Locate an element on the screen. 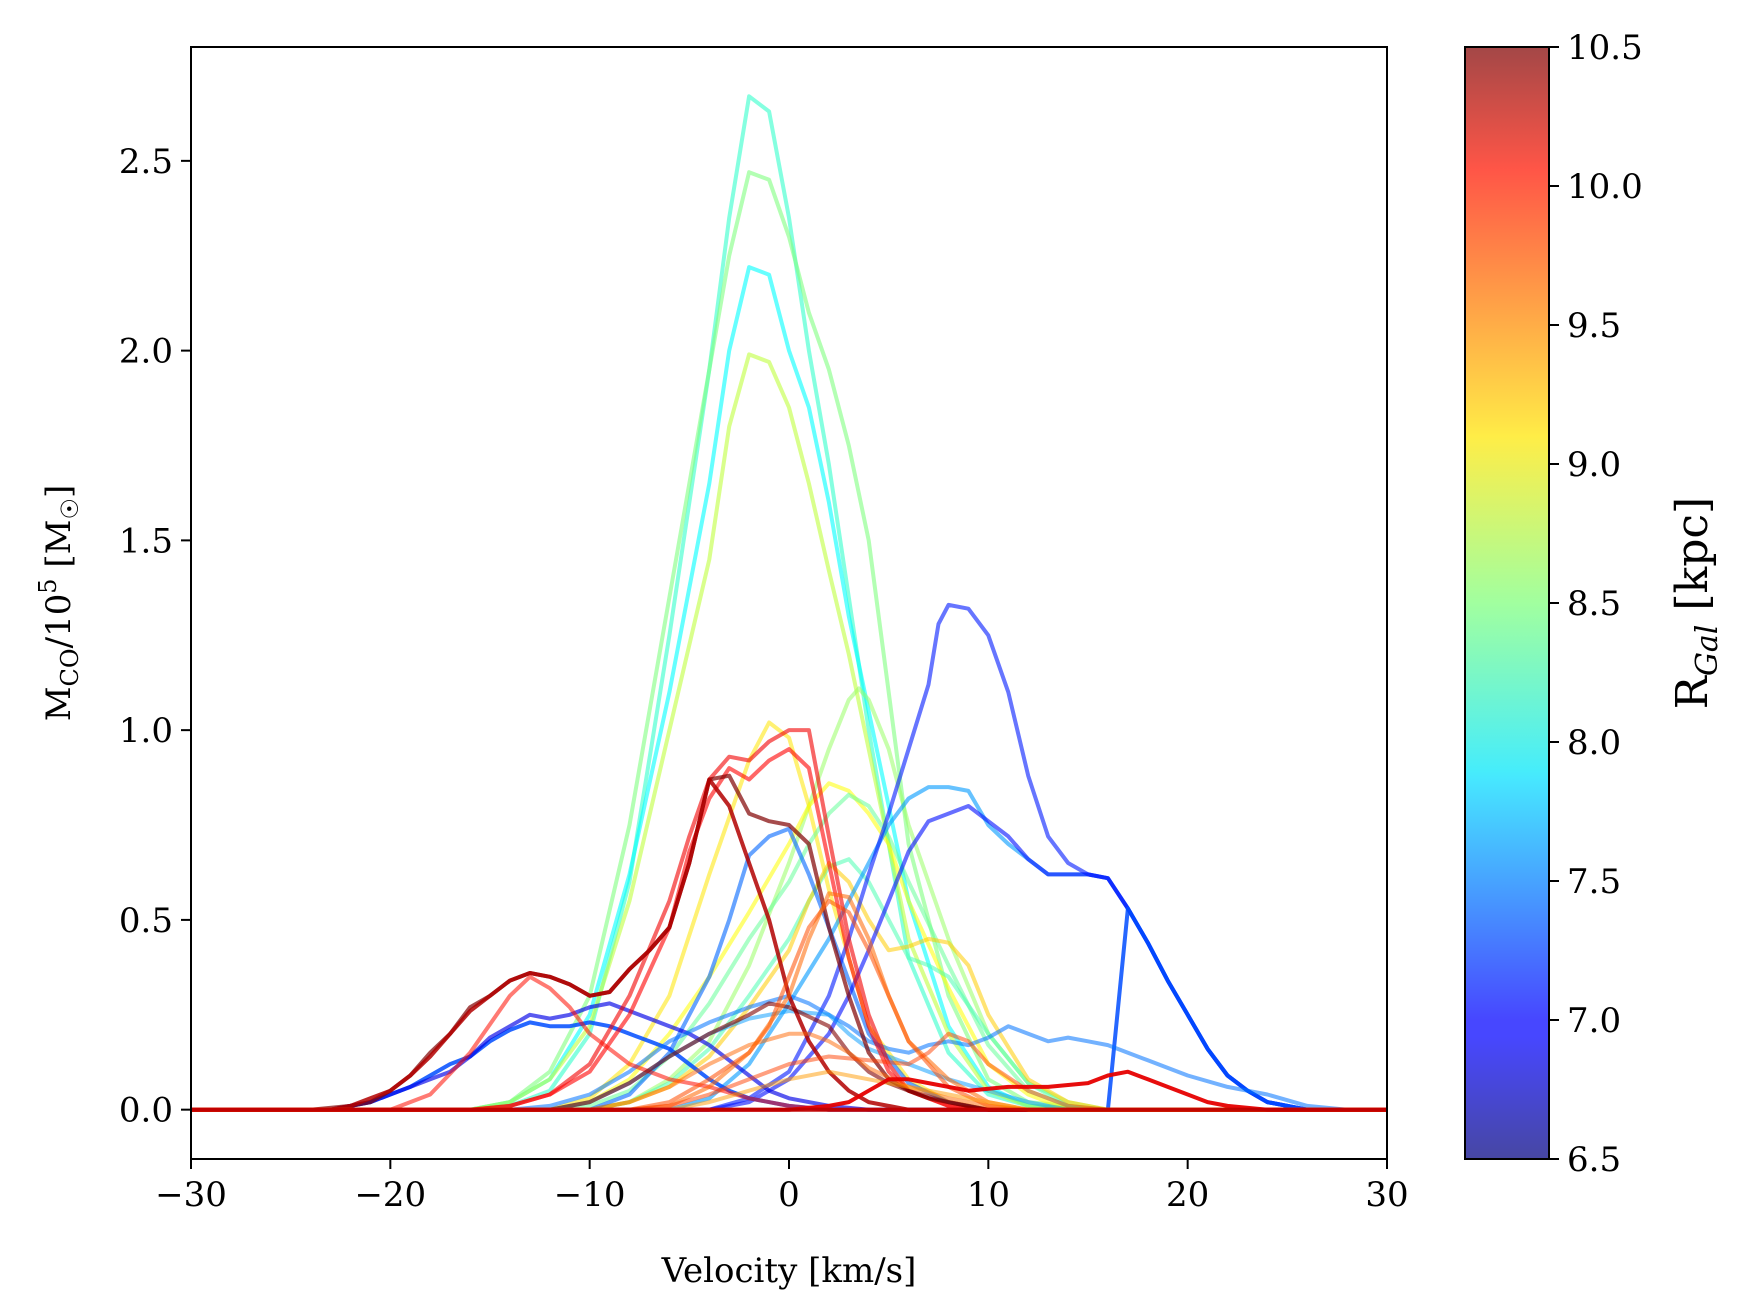 The width and height of the screenshot is (1738, 1315). x-tick-label: 10 is located at coordinates (988, 1195).